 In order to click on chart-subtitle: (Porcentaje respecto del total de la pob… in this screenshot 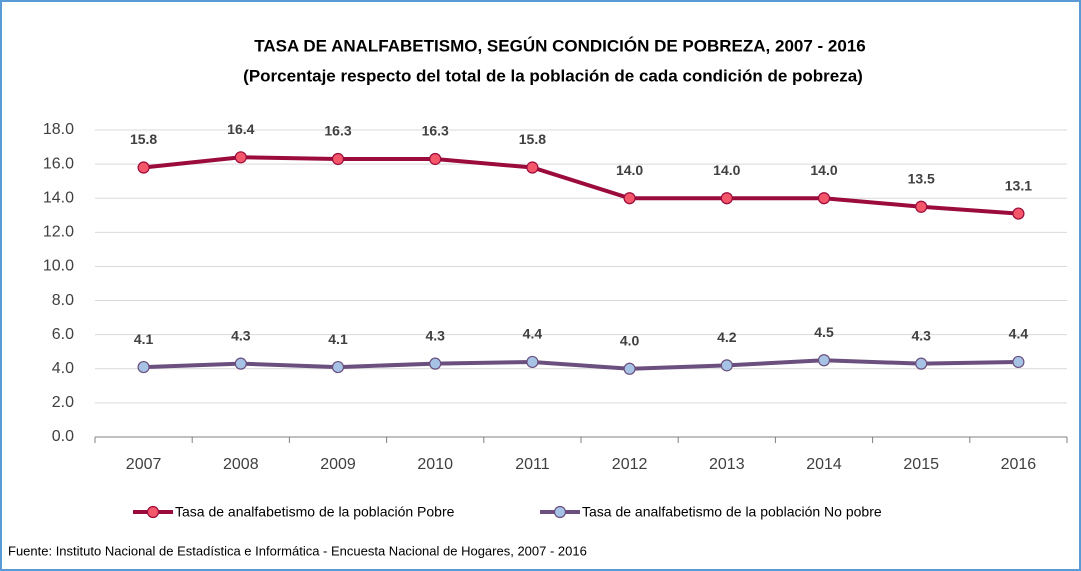, I will do `click(553, 75)`.